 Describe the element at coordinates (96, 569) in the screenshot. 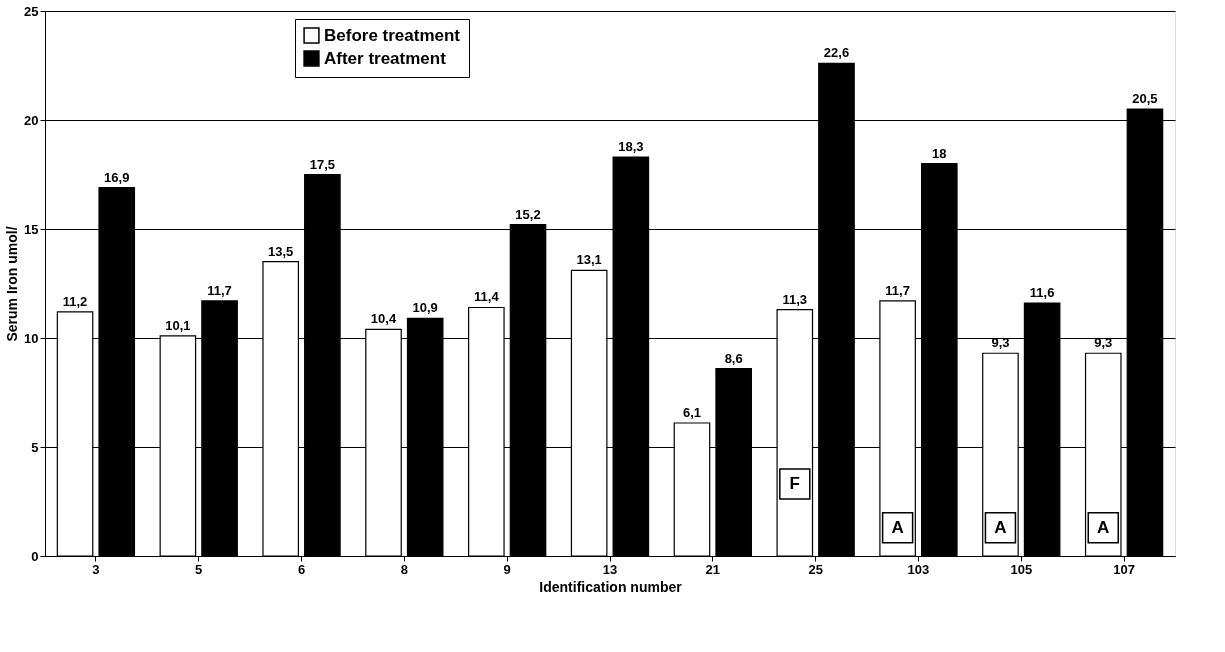

I see `x-tick-label: 3` at that location.